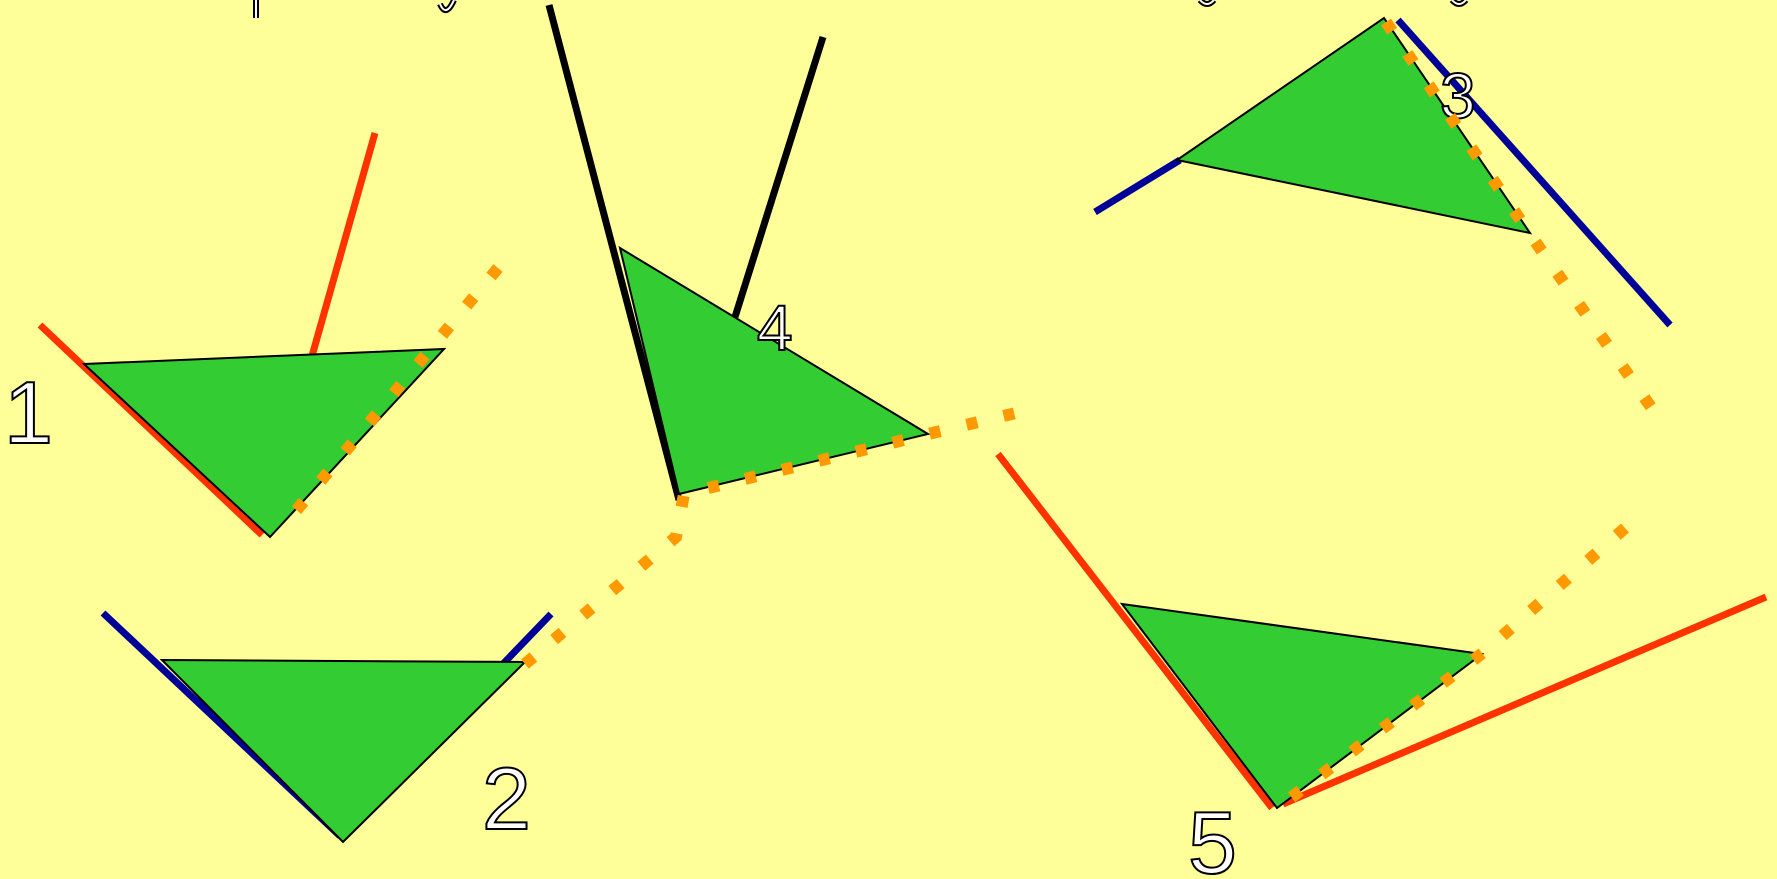 Image resolution: width=1777 pixels, height=879 pixels. What do you see at coordinates (525, 640) in the screenshot?
I see `figure-2-blue-line-right` at bounding box center [525, 640].